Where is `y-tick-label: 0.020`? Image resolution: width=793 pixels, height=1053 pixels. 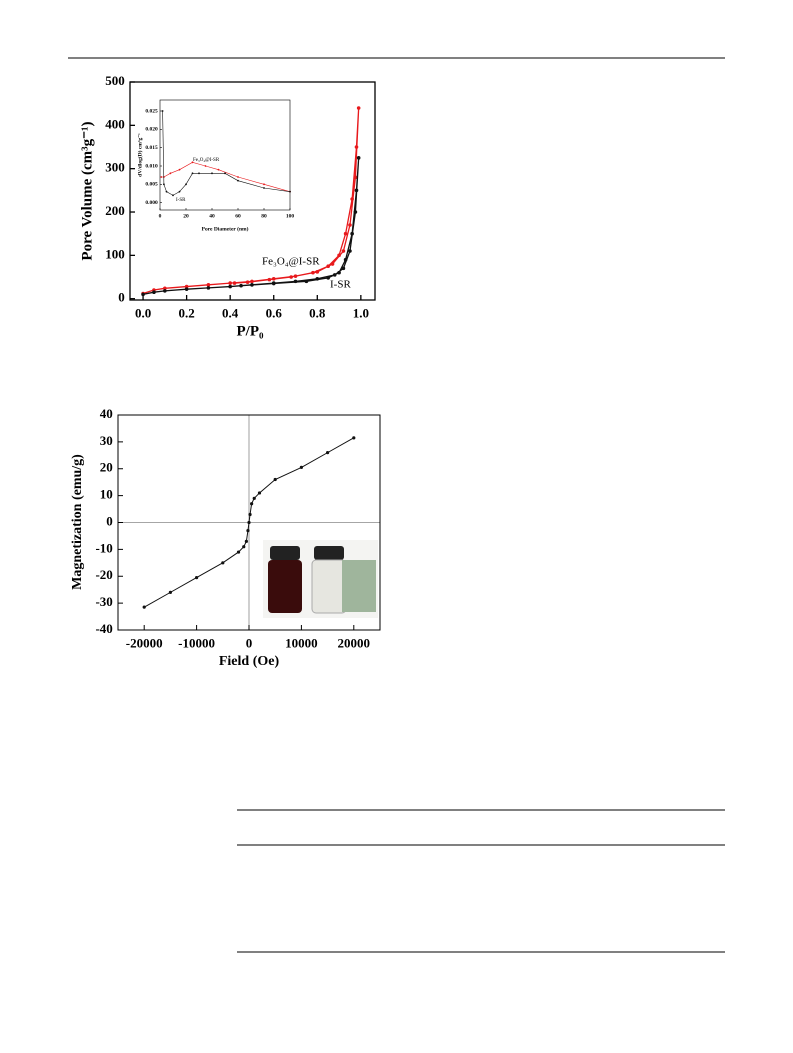 y-tick-label: 0.020 is located at coordinates (151, 130).